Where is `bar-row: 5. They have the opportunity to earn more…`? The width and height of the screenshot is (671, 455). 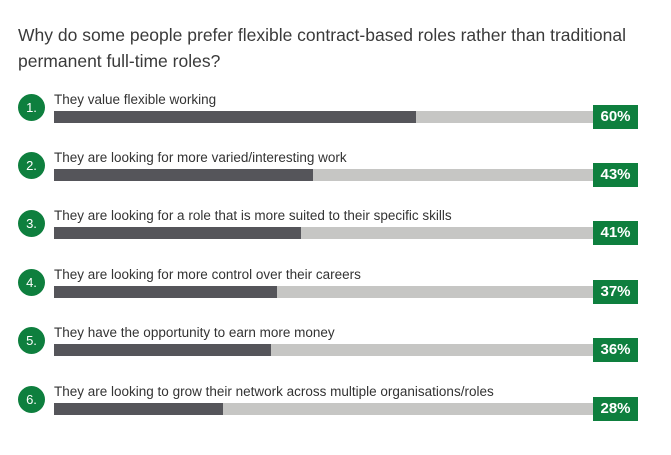 bar-row: 5. They have the opportunity to earn more… is located at coordinates (335, 350).